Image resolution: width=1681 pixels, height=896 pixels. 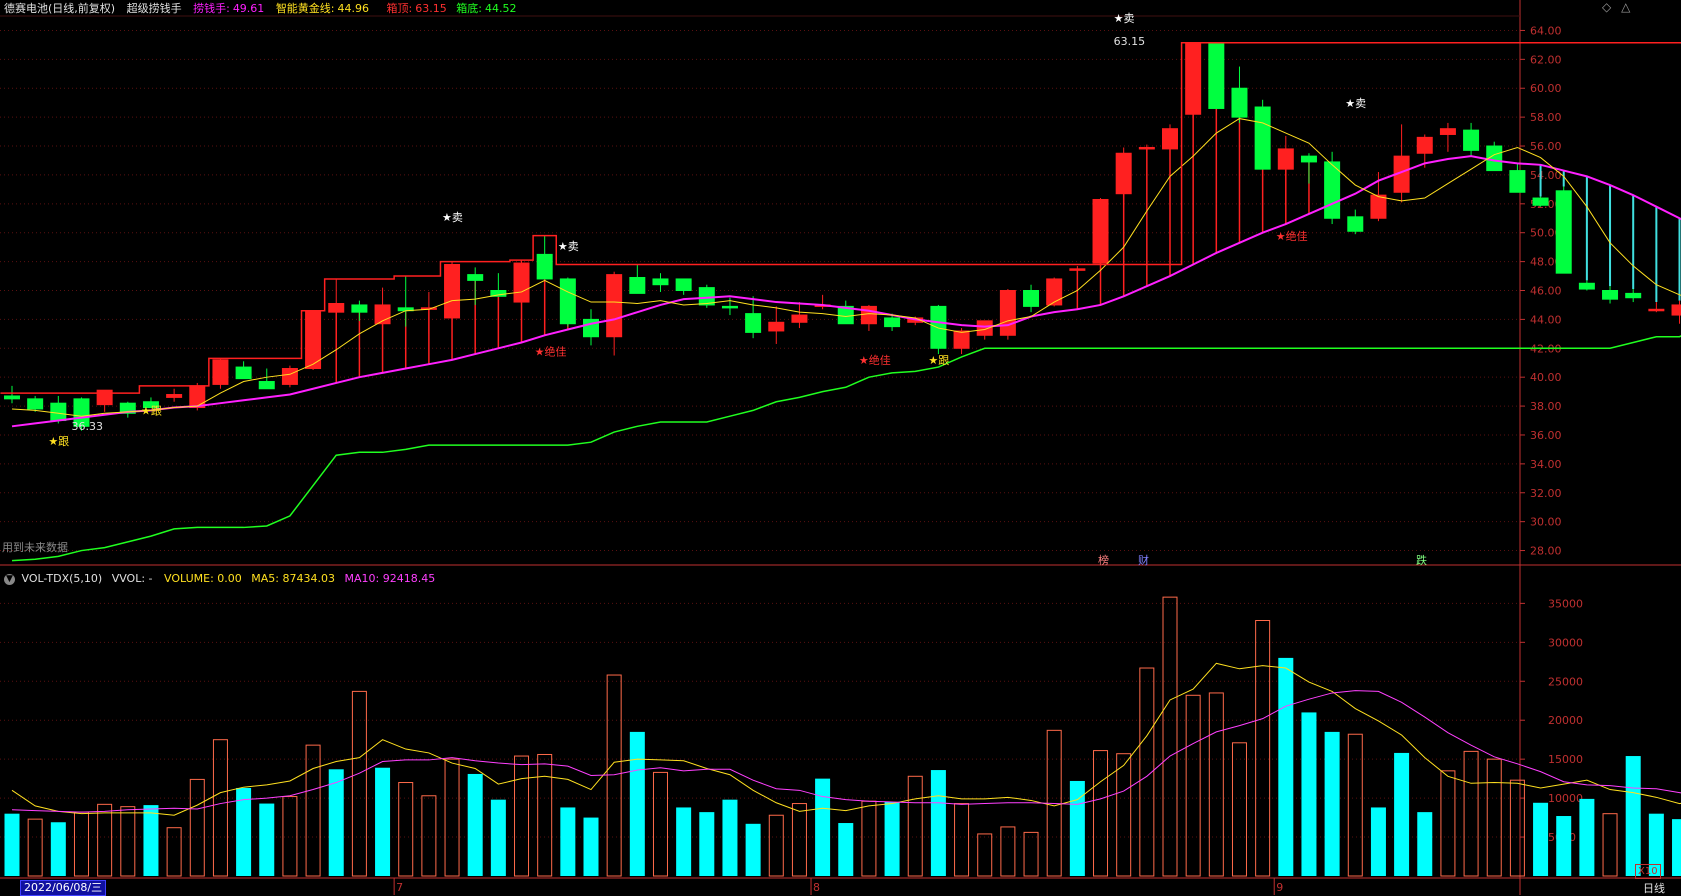 I want to click on signal-label: 63.15, so click(x=1130, y=41).